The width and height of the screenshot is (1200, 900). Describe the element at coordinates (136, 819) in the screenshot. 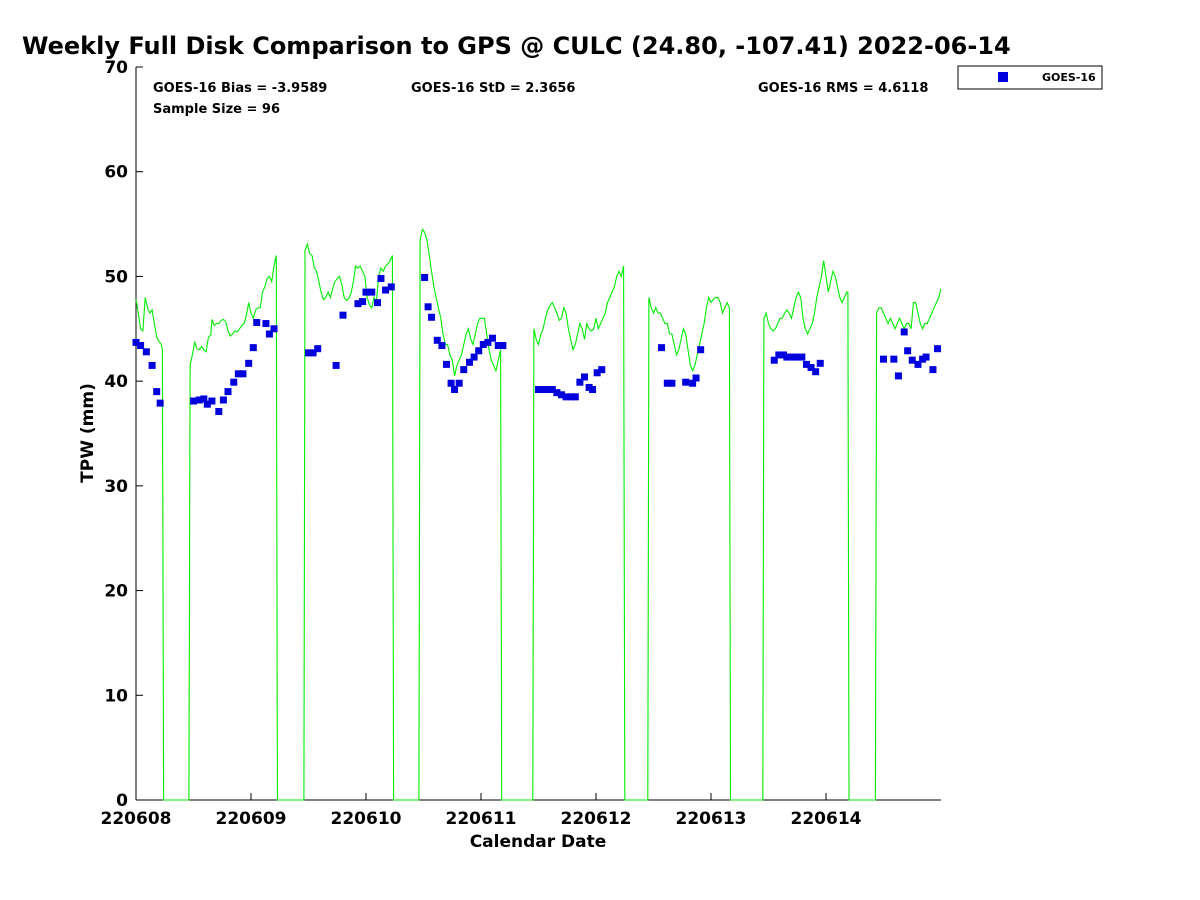

I see `x-tick-label: 220608` at that location.